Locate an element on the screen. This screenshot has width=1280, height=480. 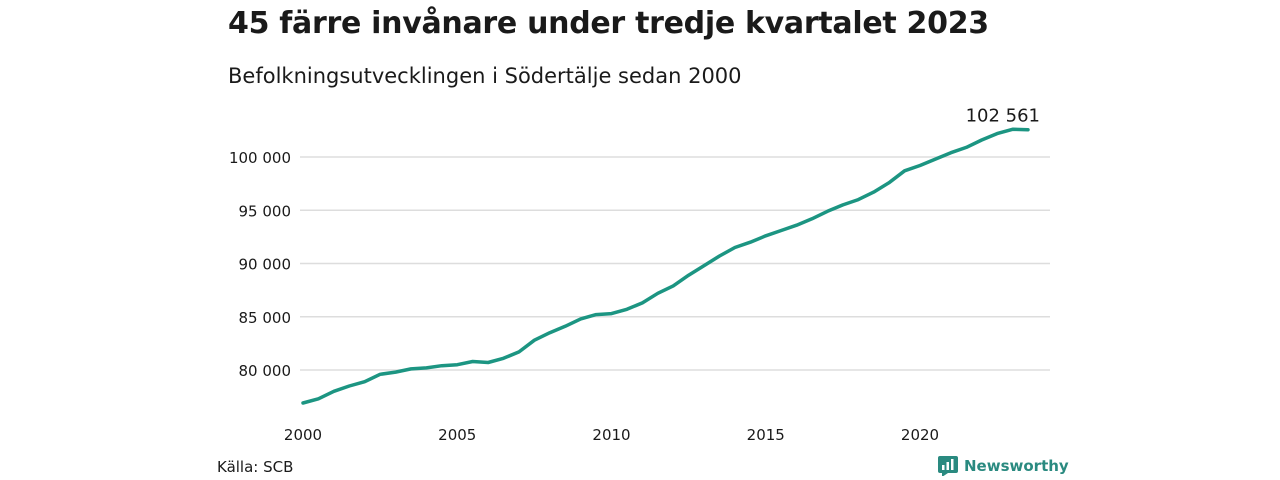
brand-logo: Newsworthy is located at coordinates (1003, 466).